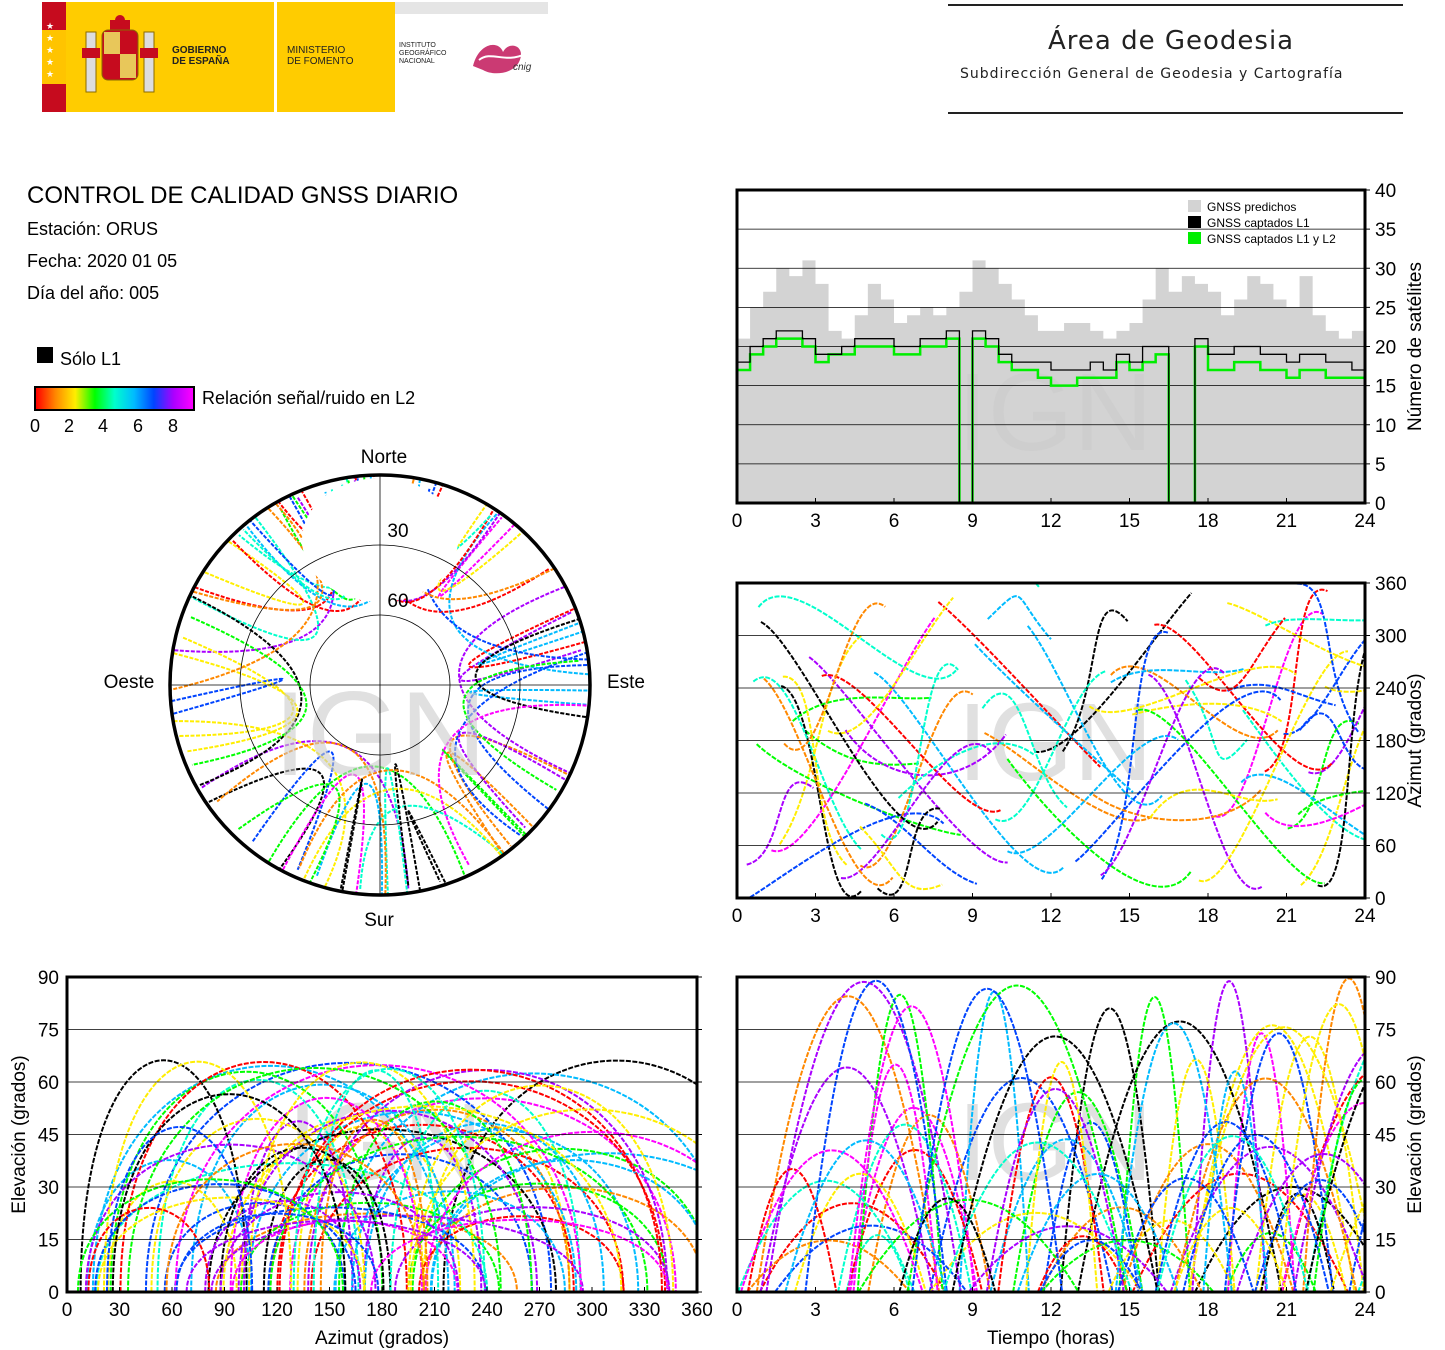  Describe the element at coordinates (1171, 41) in the screenshot. I see `area-title: Área de Geodesia` at that location.